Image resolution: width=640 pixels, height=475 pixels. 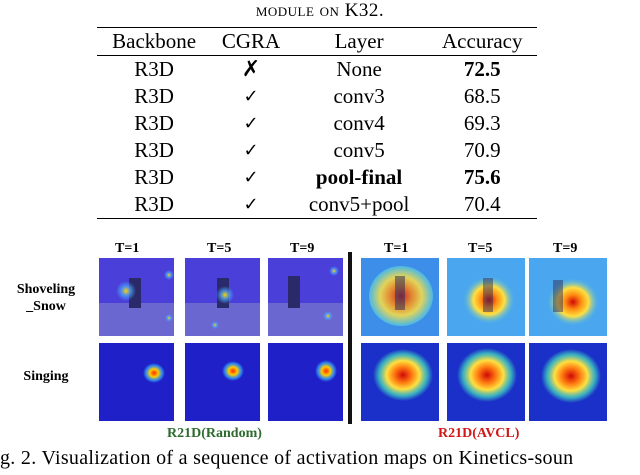 What do you see at coordinates (317, 96) in the screenshot?
I see `table-row: R3D ✓ conv3 68.5` at bounding box center [317, 96].